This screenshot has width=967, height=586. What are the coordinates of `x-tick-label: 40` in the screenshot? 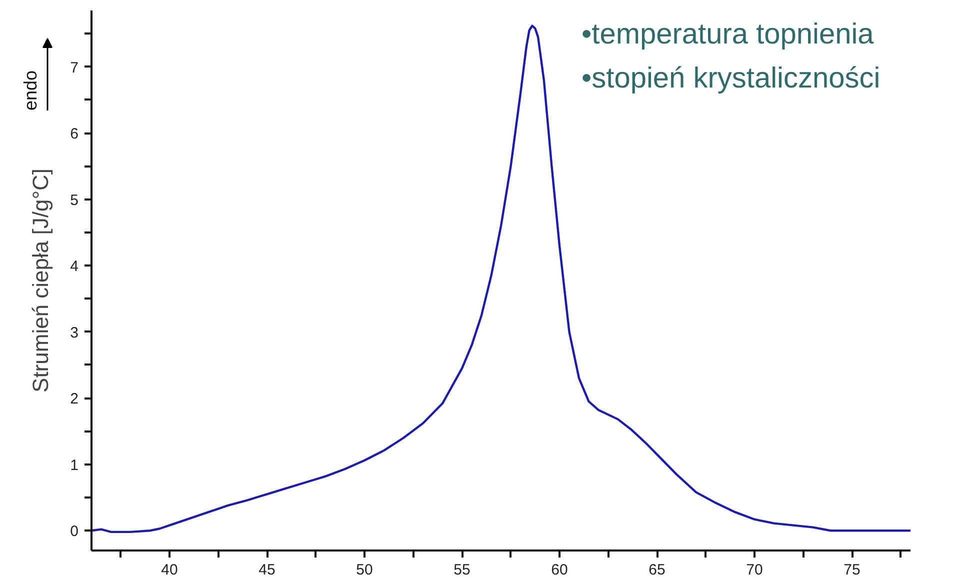 It's located at (169, 570).